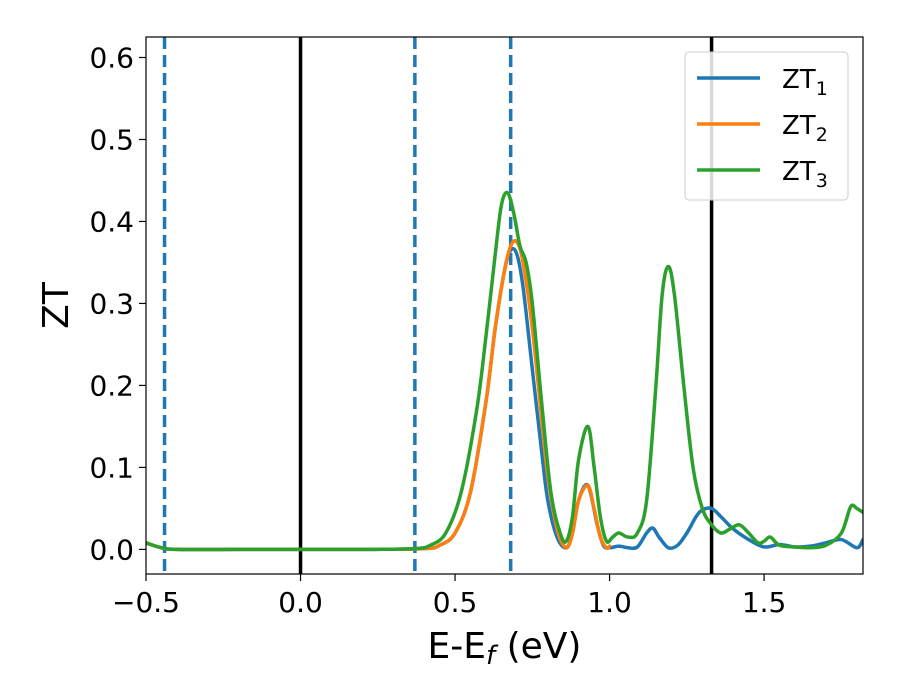 This screenshot has width=900, height=700. Describe the element at coordinates (300, 602) in the screenshot. I see `x-tick-label: 0.0` at that location.